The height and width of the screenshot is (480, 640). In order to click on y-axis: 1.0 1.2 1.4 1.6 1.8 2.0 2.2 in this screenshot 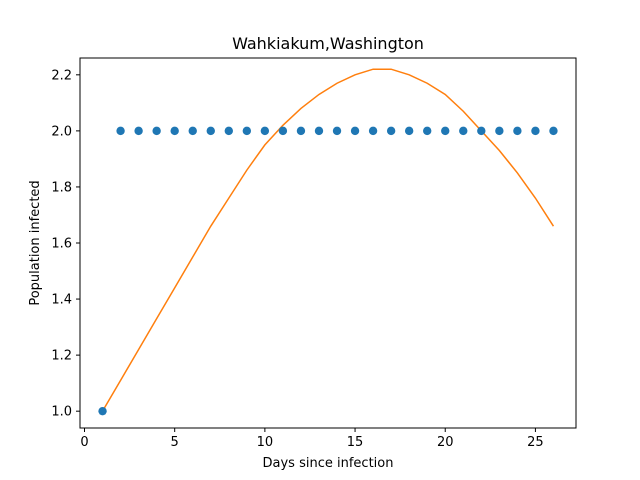, I will do `click(65, 244)`.